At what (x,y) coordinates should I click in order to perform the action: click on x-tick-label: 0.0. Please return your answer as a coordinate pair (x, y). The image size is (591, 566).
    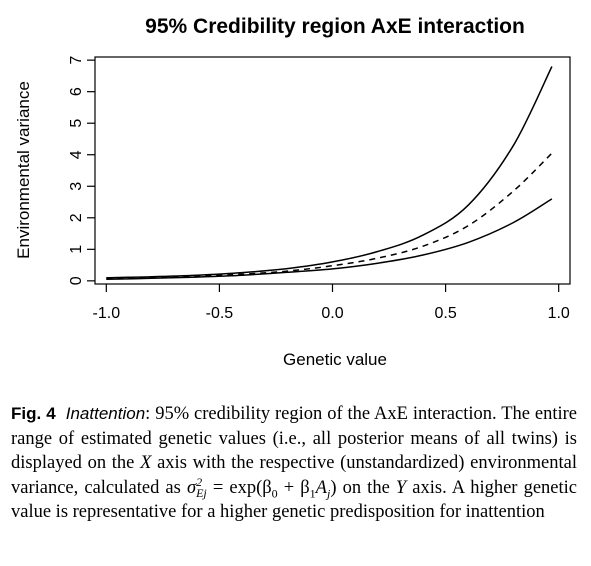
    Looking at the image, I should click on (332, 313).